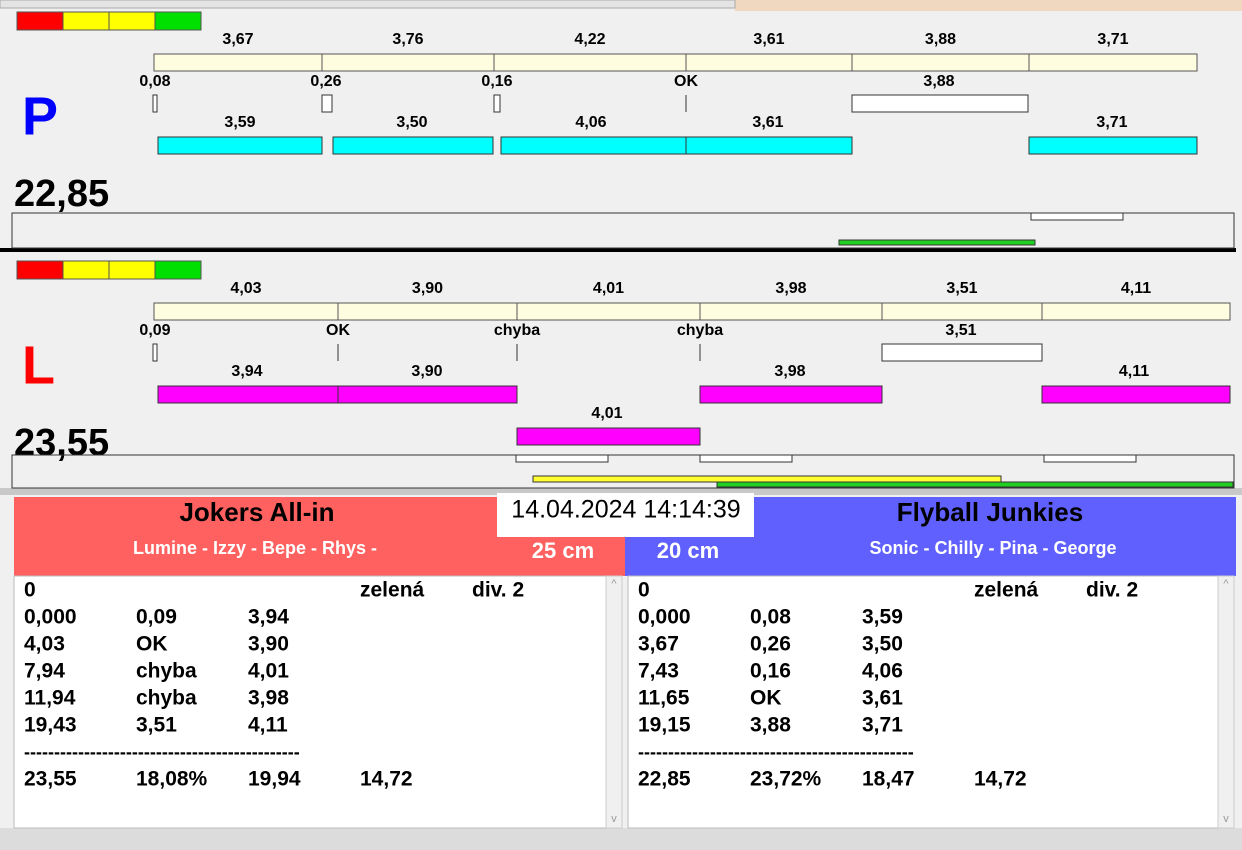  Describe the element at coordinates (766, 698) in the screenshot. I see `result-cell: OK` at that location.